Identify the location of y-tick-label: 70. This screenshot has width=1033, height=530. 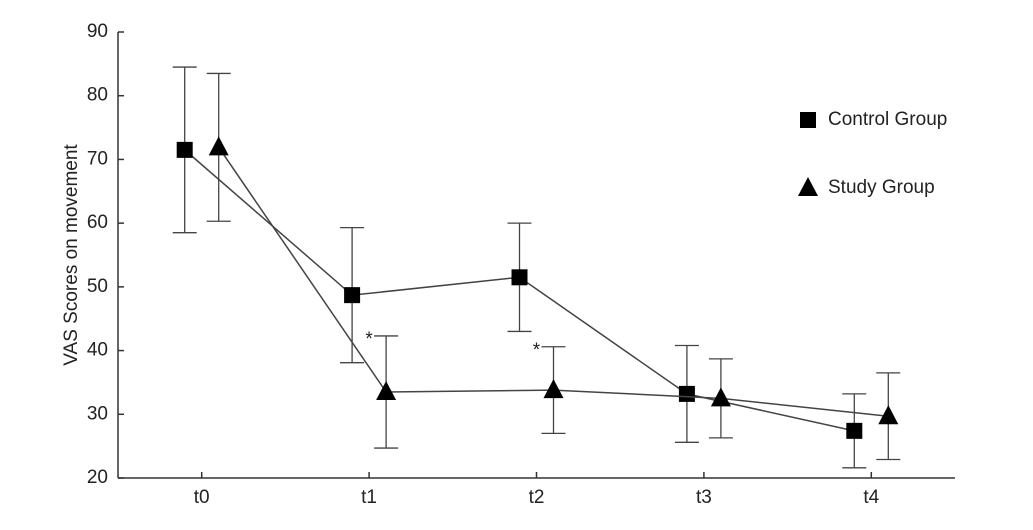
(97, 158).